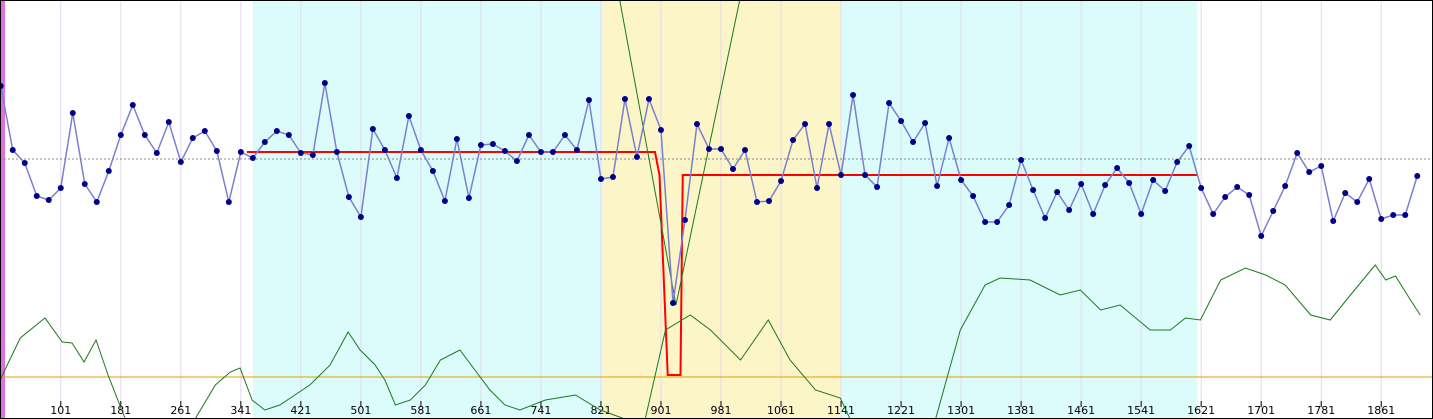 The width and height of the screenshot is (1433, 419). What do you see at coordinates (120, 410) in the screenshot?
I see `x-tick-label: 181` at bounding box center [120, 410].